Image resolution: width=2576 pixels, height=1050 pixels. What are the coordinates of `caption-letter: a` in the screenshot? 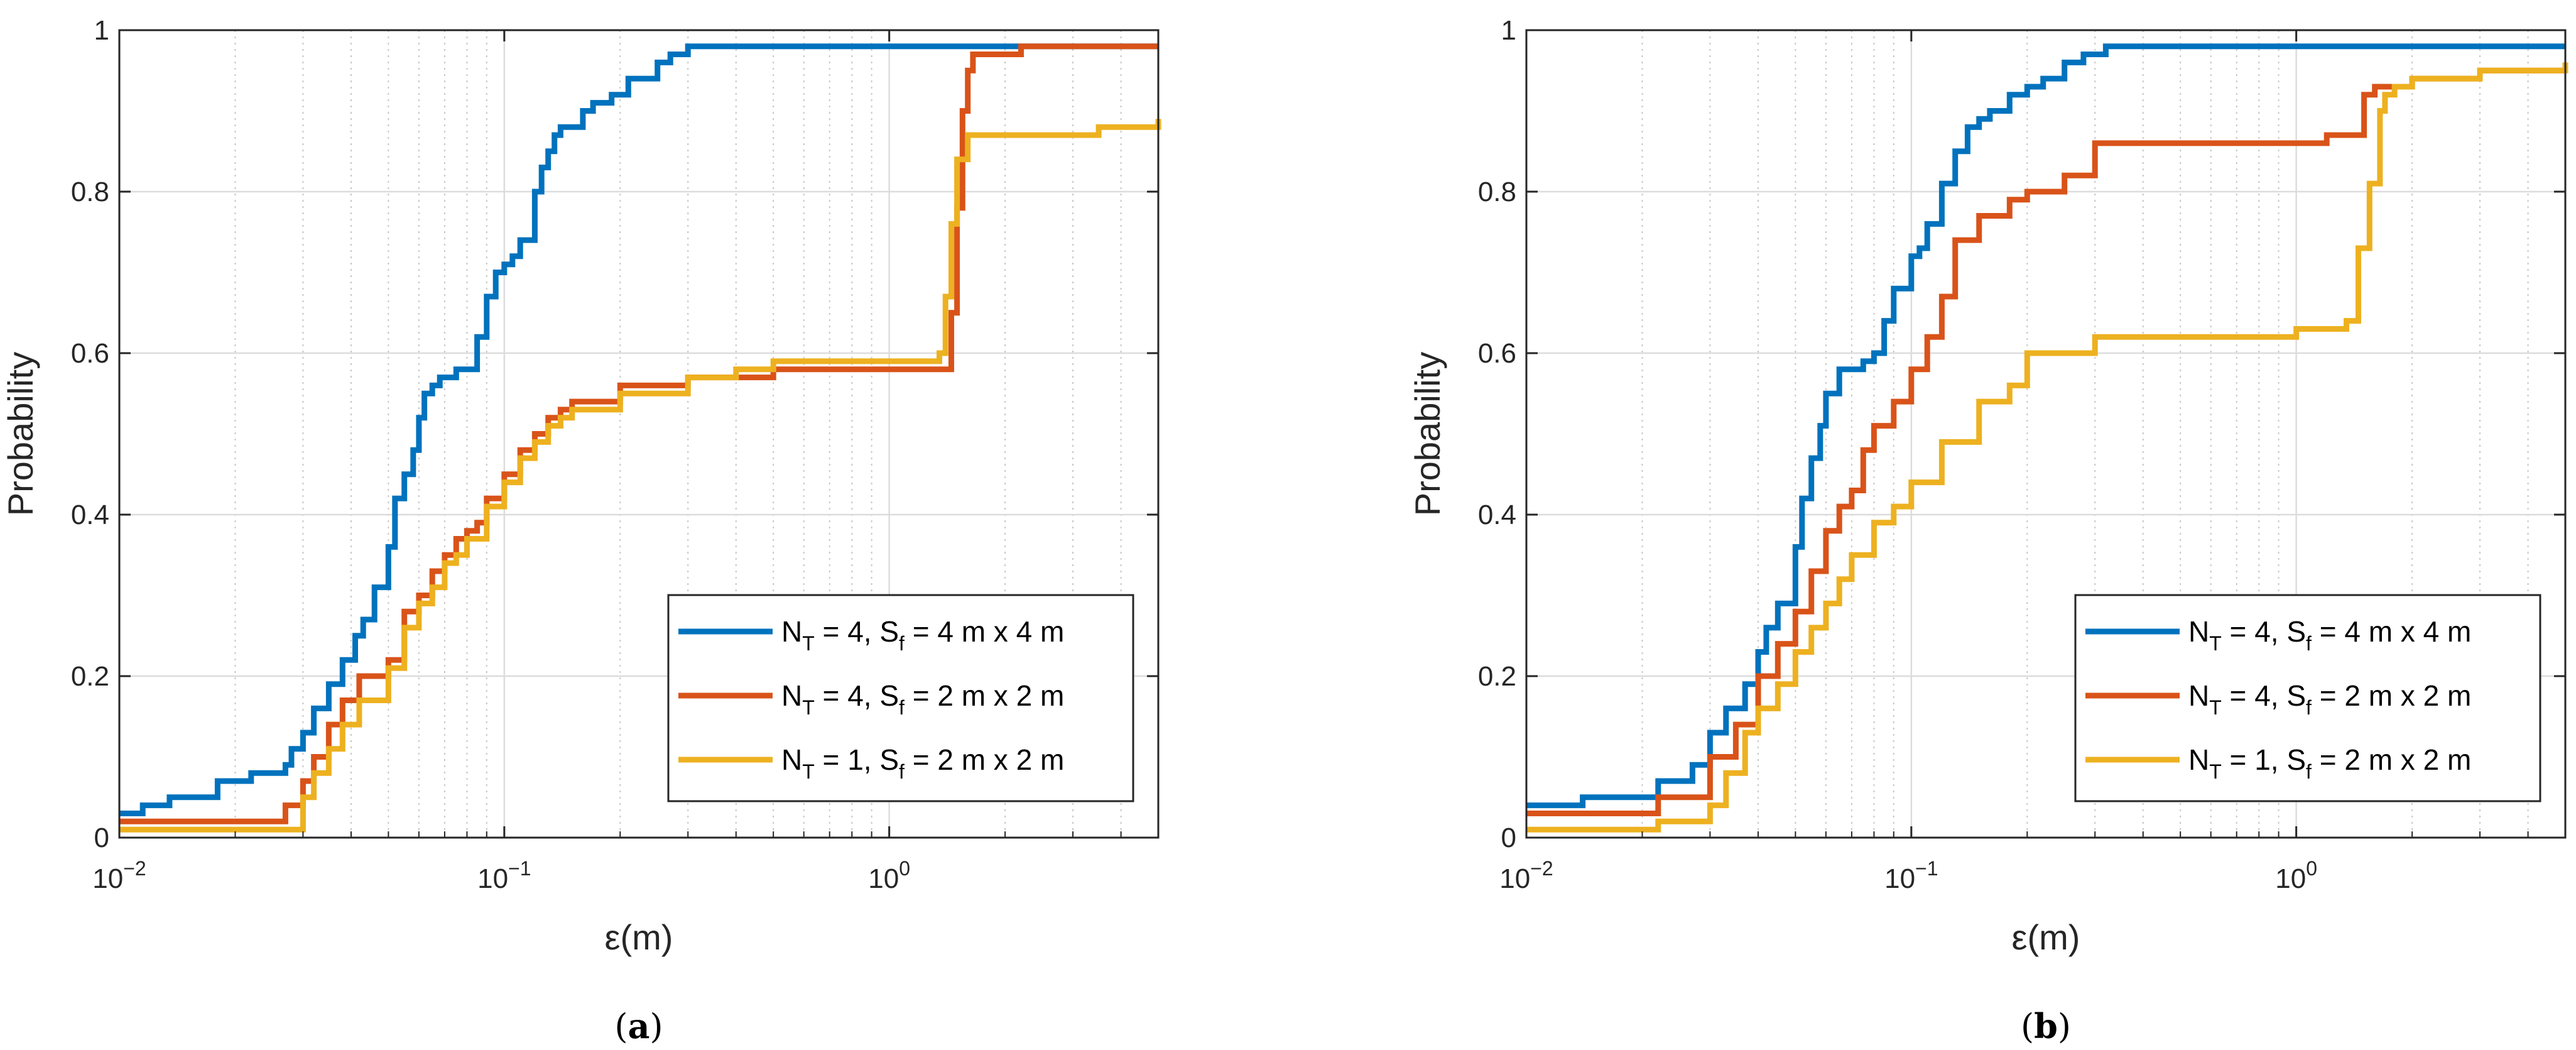 It's located at (639, 1026).